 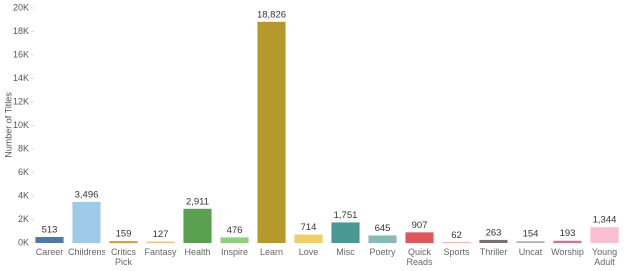 What do you see at coordinates (23, 195) in the screenshot?
I see `y-tick-label: 4K` at bounding box center [23, 195].